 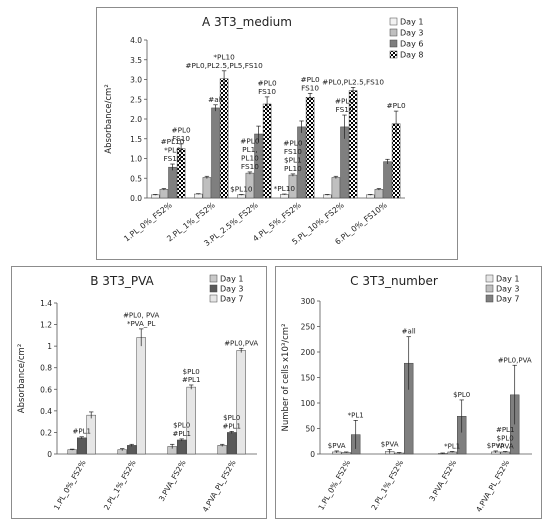 I want to click on y-tick-label: 1.5, so click(x=136, y=139).